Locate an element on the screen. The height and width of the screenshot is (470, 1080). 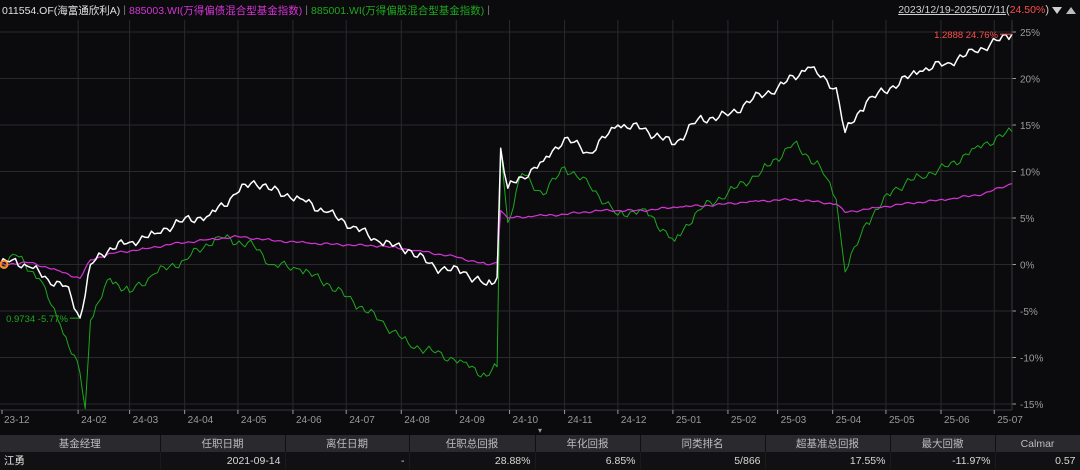
table-cell: 2021-09-14 is located at coordinates (223, 460).